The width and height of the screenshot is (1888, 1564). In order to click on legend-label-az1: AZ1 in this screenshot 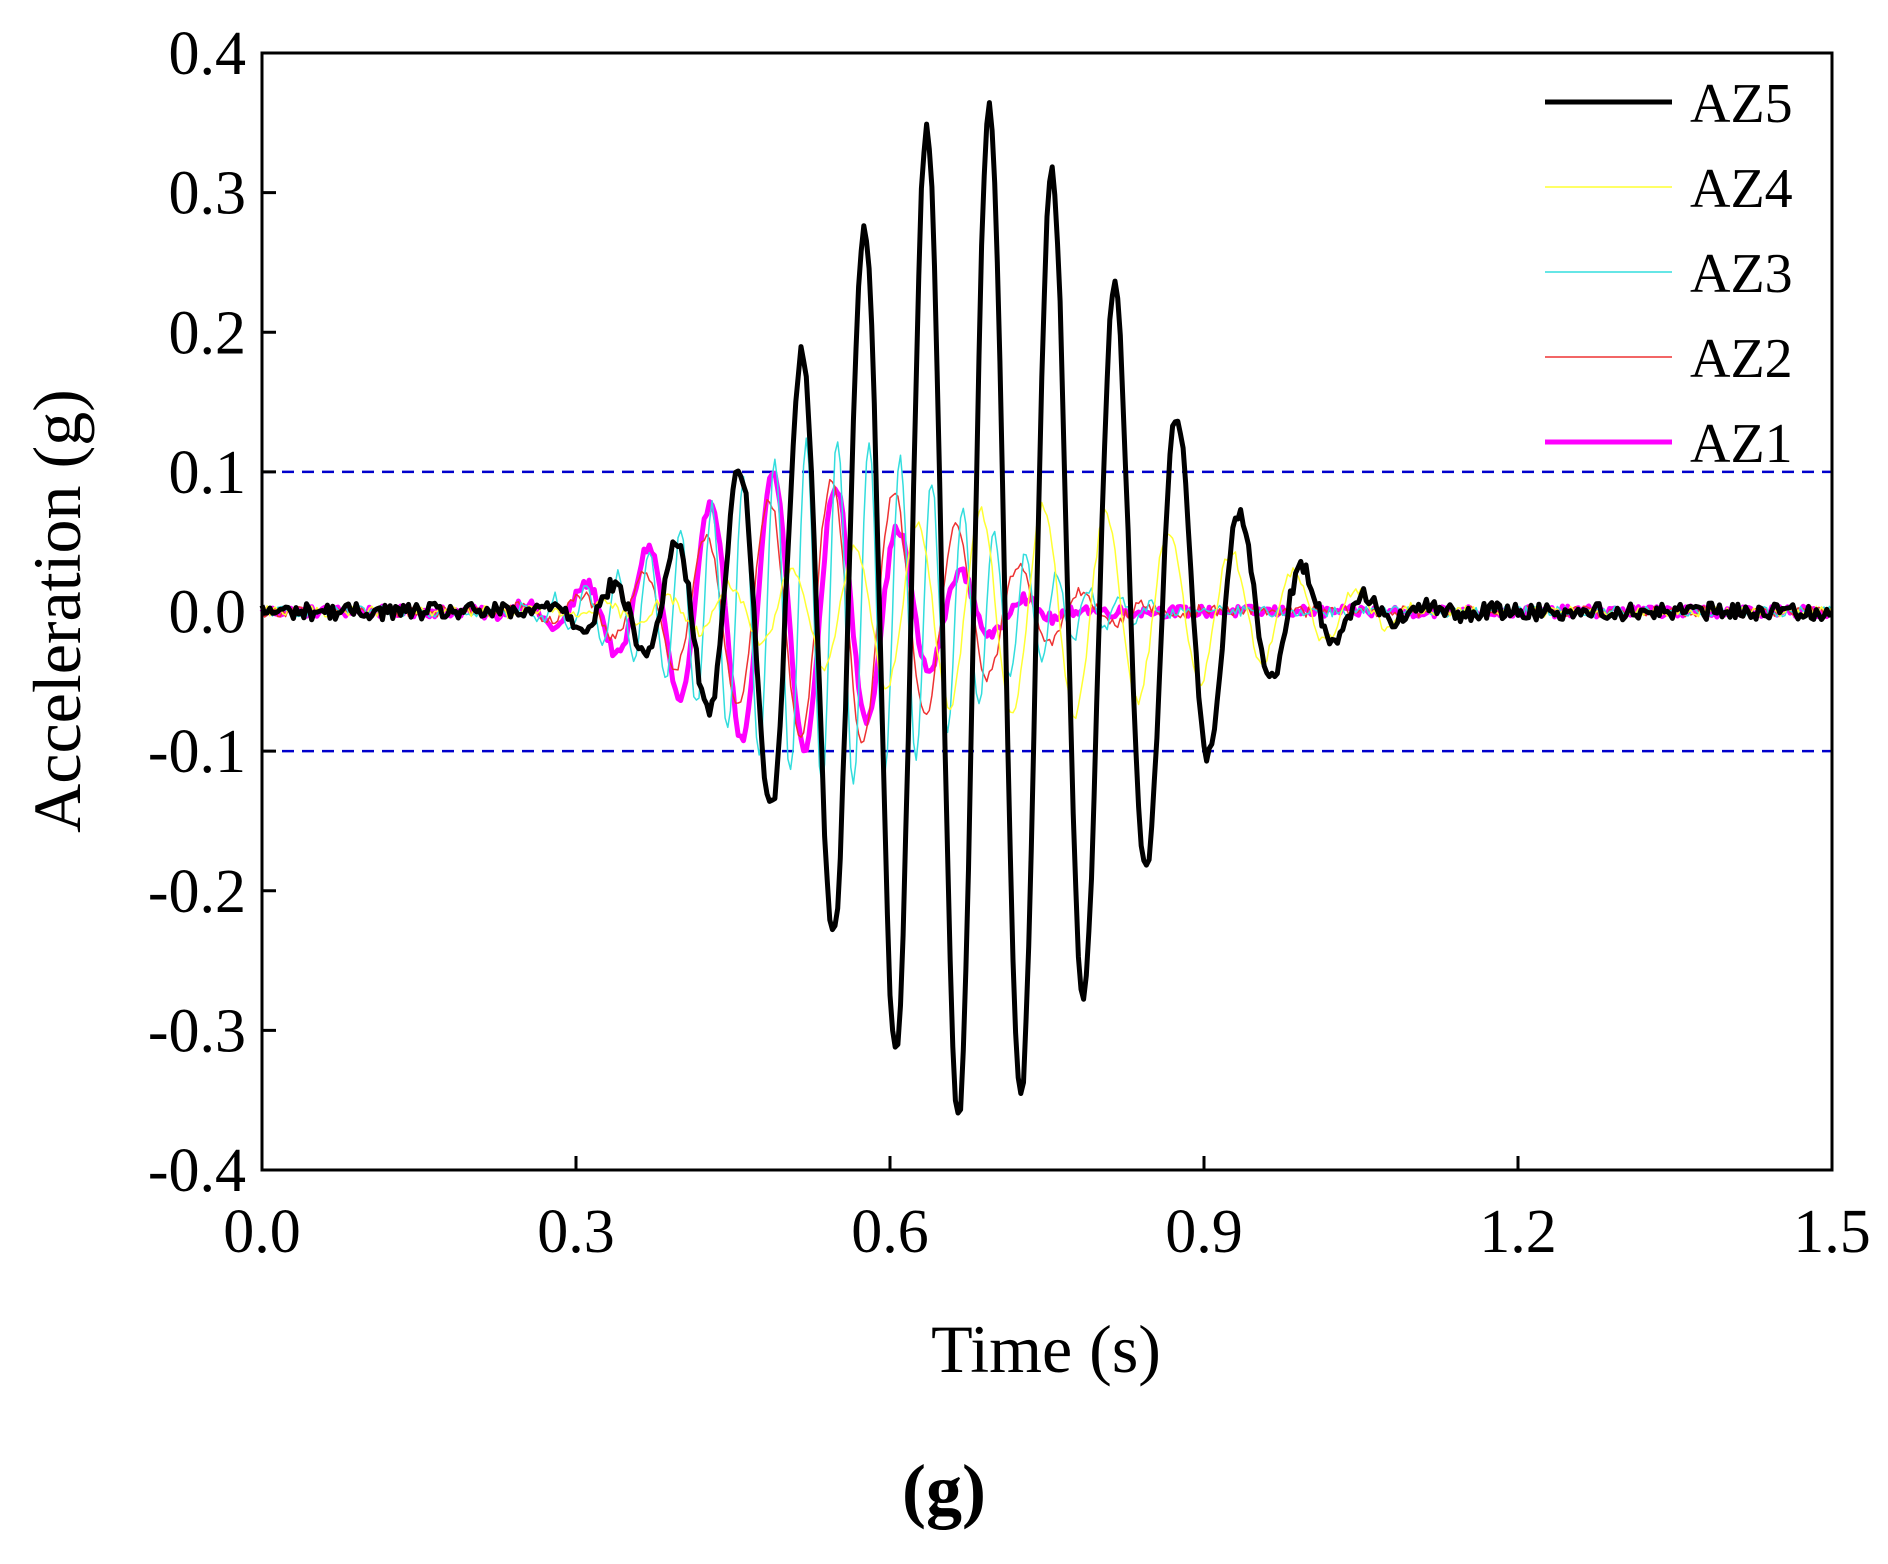, I will do `click(1741, 444)`.